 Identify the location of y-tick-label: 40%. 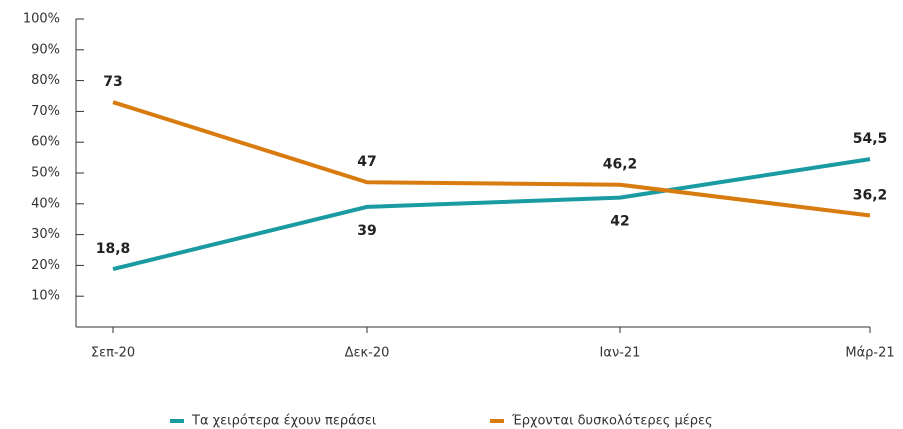
(45, 203).